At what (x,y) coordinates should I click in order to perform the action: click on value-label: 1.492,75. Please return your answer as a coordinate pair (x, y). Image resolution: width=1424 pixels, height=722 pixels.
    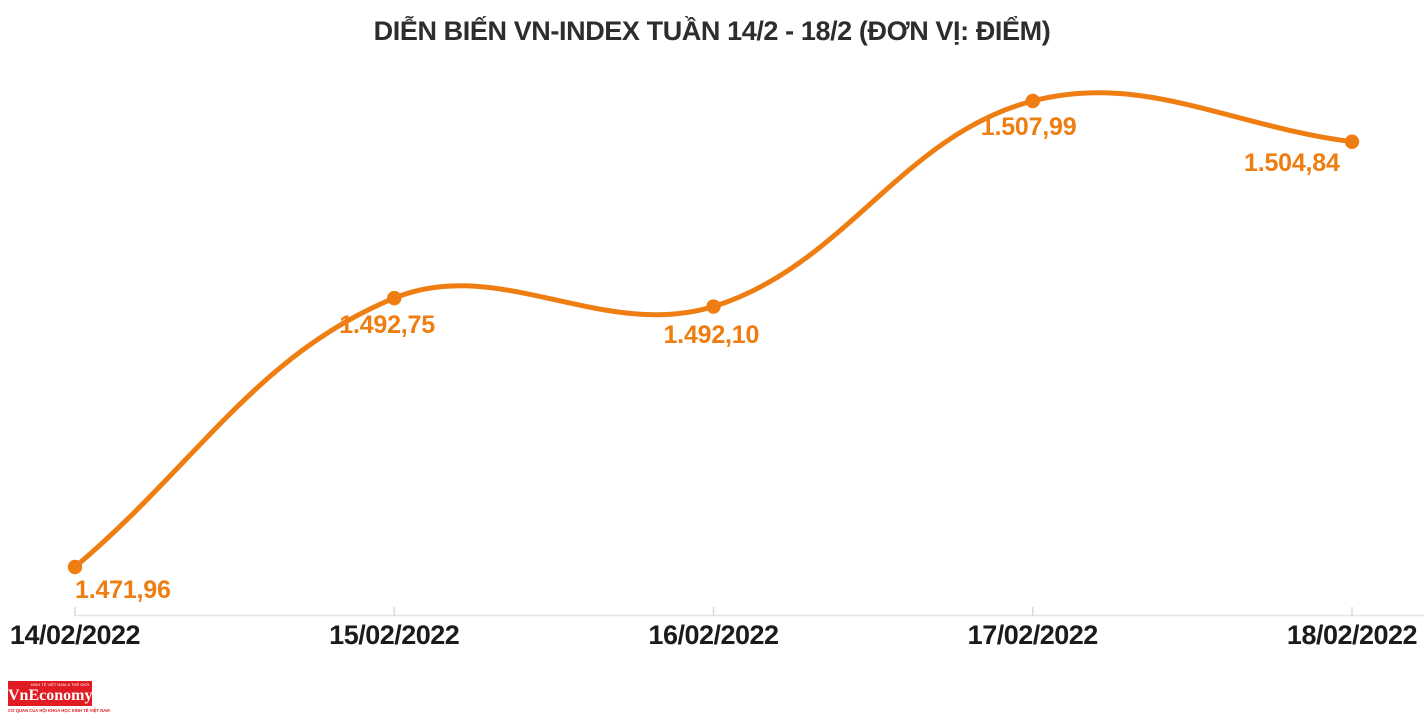
    Looking at the image, I should click on (387, 325).